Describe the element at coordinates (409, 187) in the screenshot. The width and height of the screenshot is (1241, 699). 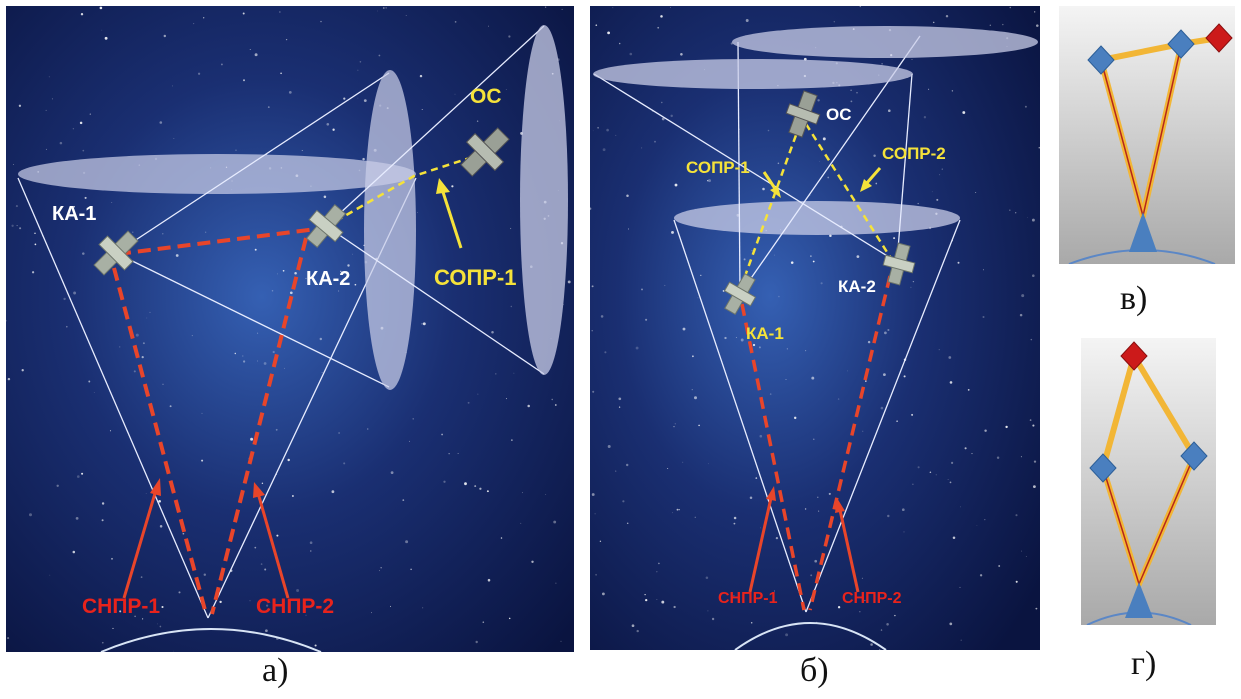
I see `link-ka2-os` at that location.